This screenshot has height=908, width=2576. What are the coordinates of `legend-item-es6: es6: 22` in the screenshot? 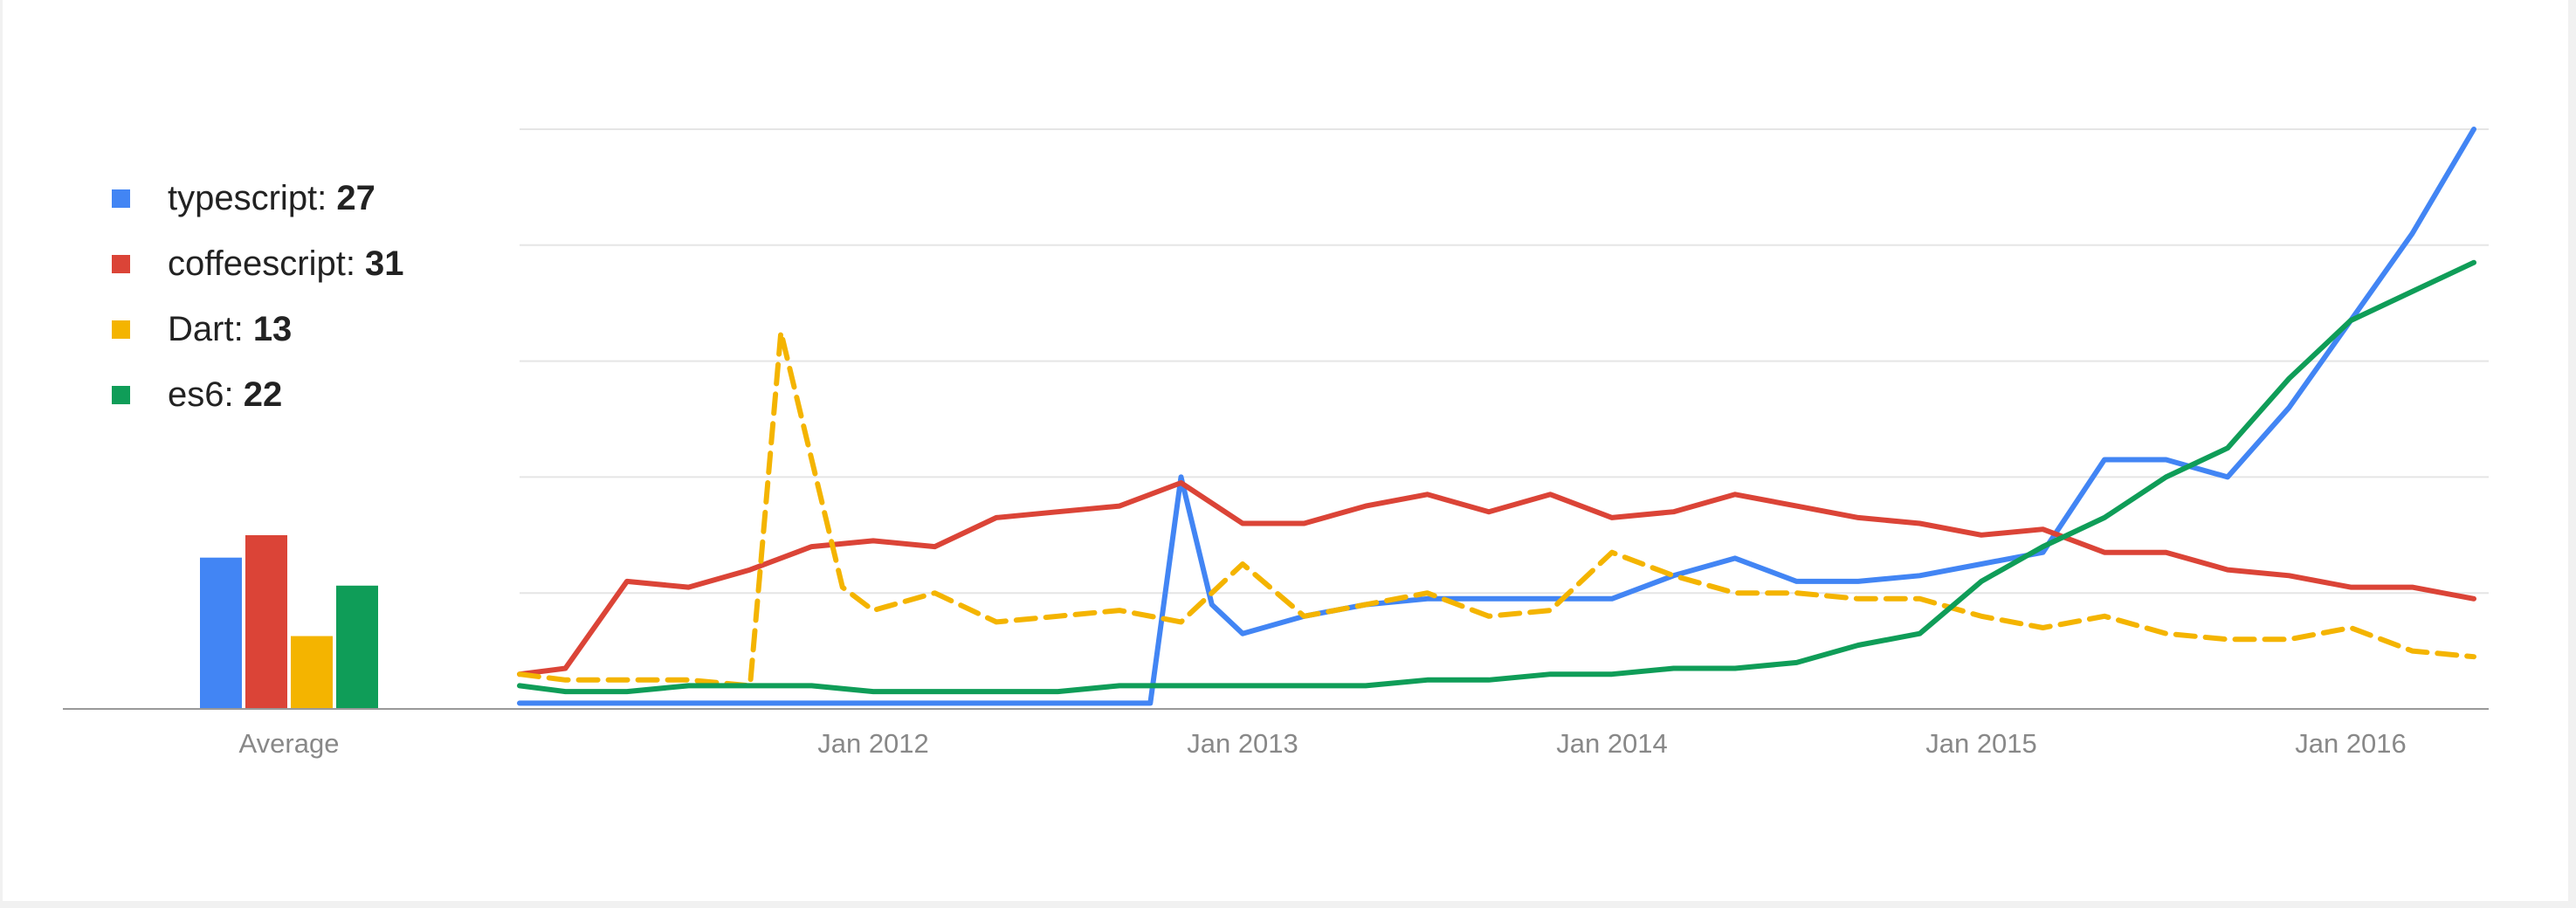 It's located at (258, 395).